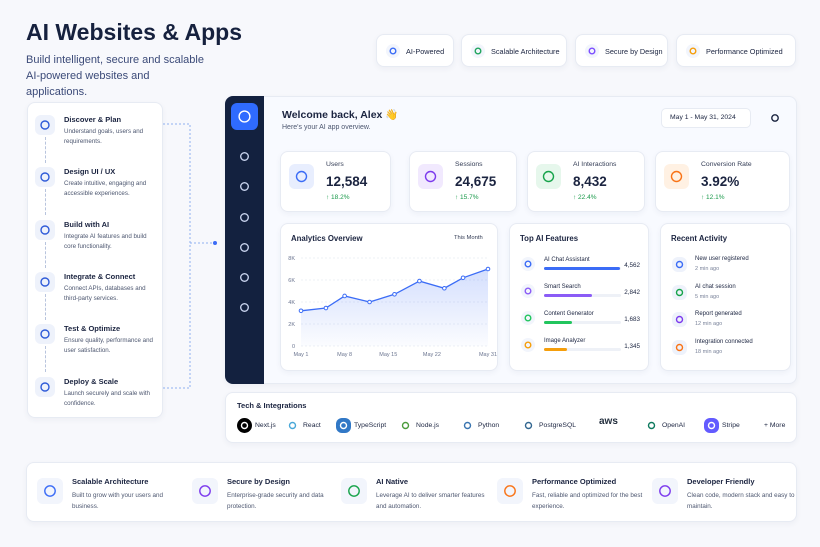 This screenshot has height=547, width=820. I want to click on welcome: Welcome back, Alex 👋, so click(340, 115).